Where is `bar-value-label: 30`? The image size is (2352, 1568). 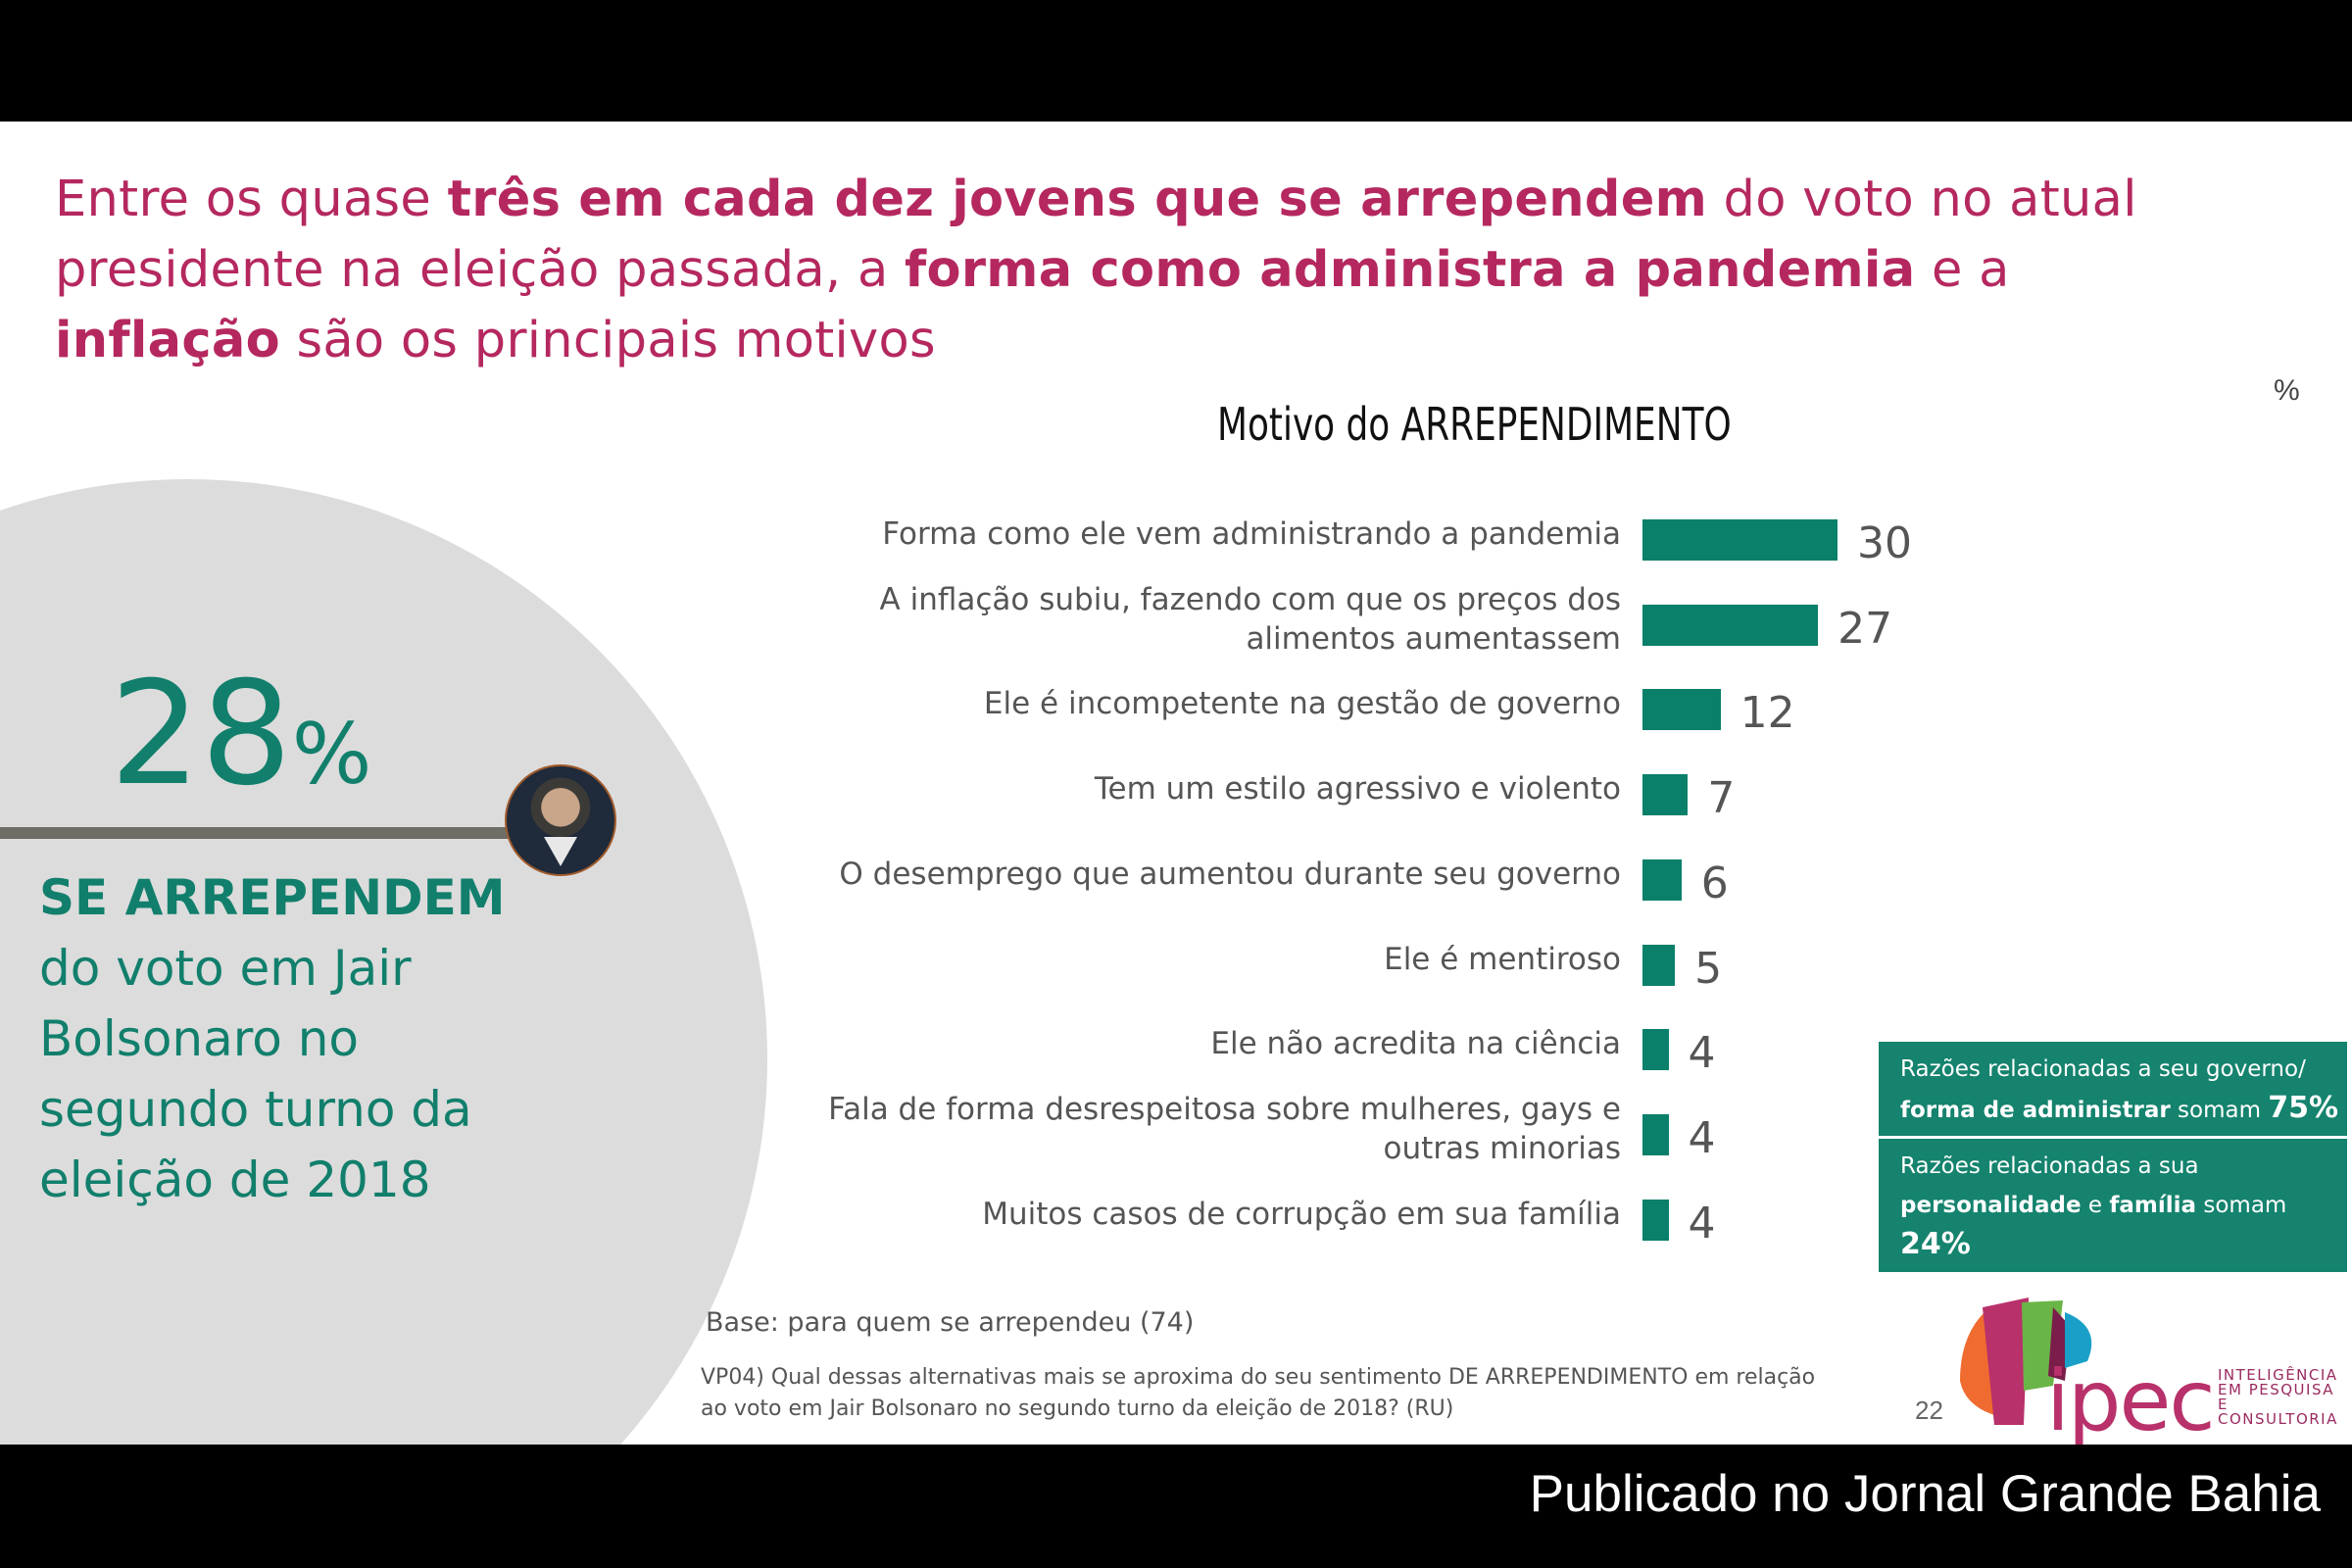 bar-value-label: 30 is located at coordinates (1884, 543).